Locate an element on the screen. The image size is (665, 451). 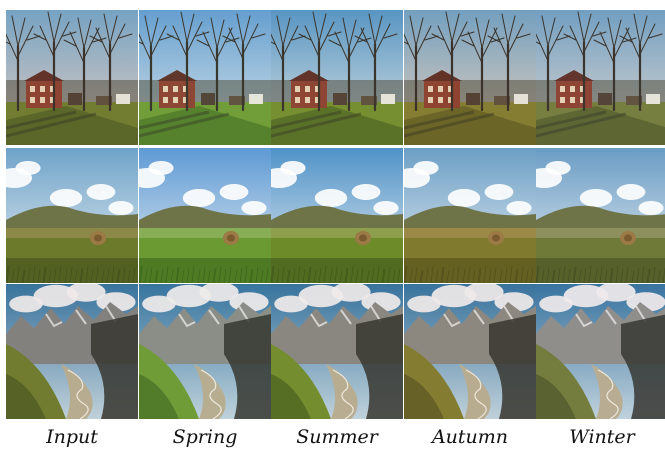
caption-winter: Winter is located at coordinates (602, 437).